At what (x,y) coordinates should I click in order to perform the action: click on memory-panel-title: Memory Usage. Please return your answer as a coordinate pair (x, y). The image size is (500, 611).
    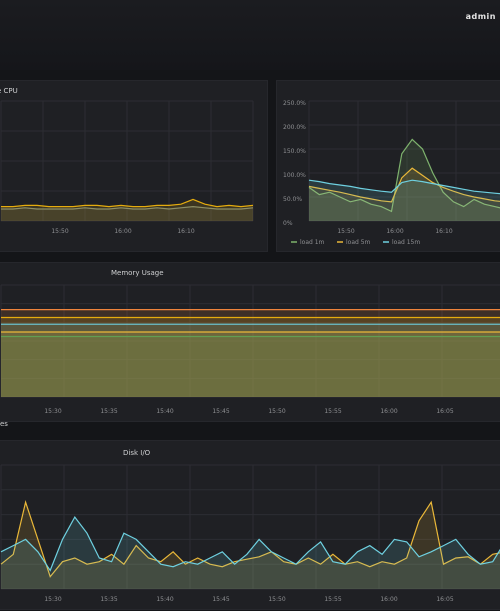
    Looking at the image, I should click on (137, 273).